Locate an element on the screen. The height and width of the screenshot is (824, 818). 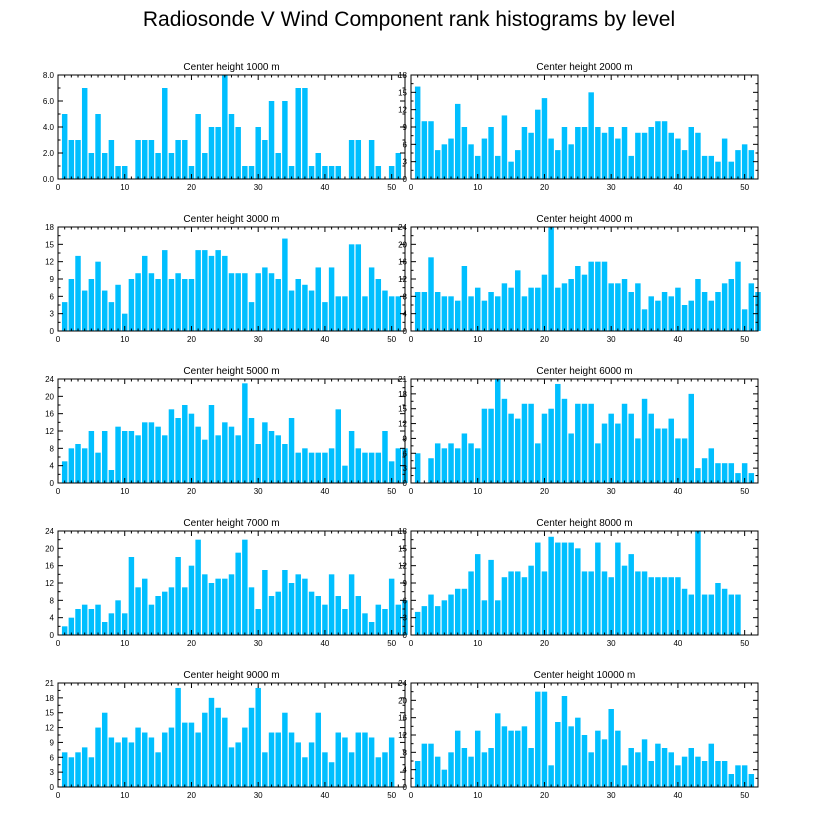
y-tick-label: 21 is located at coordinates (402, 379).